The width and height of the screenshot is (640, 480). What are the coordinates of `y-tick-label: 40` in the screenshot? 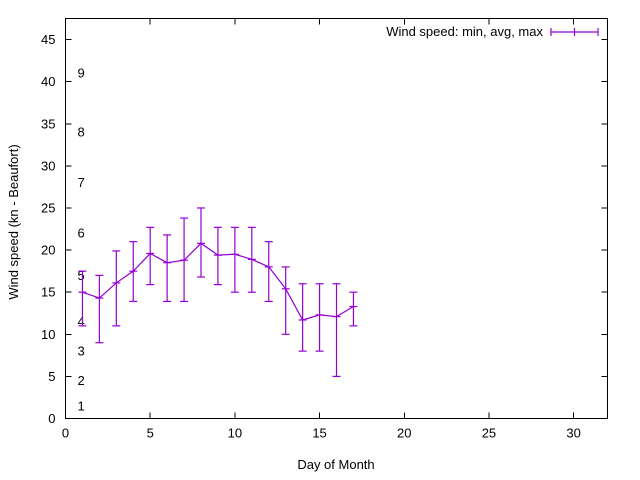 It's located at (48, 81).